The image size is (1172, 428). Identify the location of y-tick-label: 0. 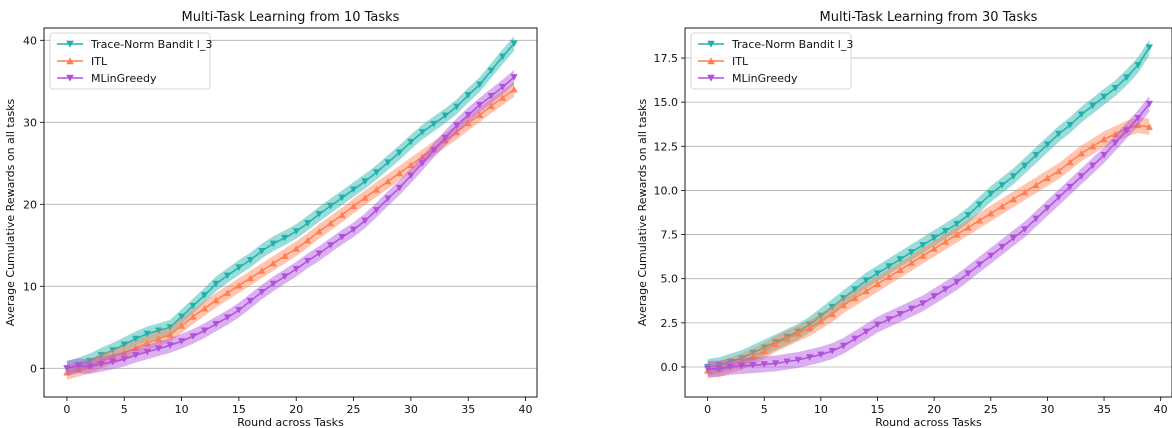
(33, 368).